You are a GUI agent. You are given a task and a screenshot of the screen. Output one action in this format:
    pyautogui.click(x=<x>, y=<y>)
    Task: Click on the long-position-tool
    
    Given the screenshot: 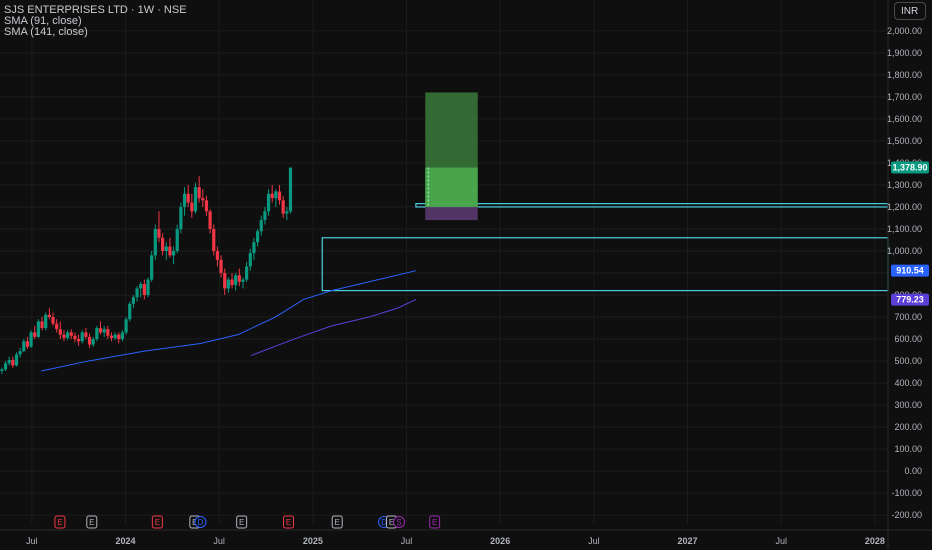 What is the action you would take?
    pyautogui.click(x=451, y=156)
    